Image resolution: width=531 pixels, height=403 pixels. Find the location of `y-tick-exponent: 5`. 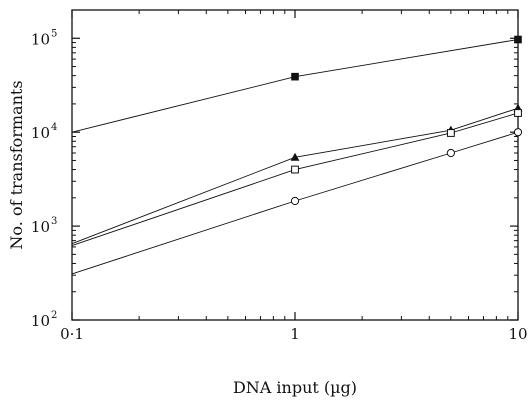

y-tick-exponent: 5 is located at coordinates (54, 33).